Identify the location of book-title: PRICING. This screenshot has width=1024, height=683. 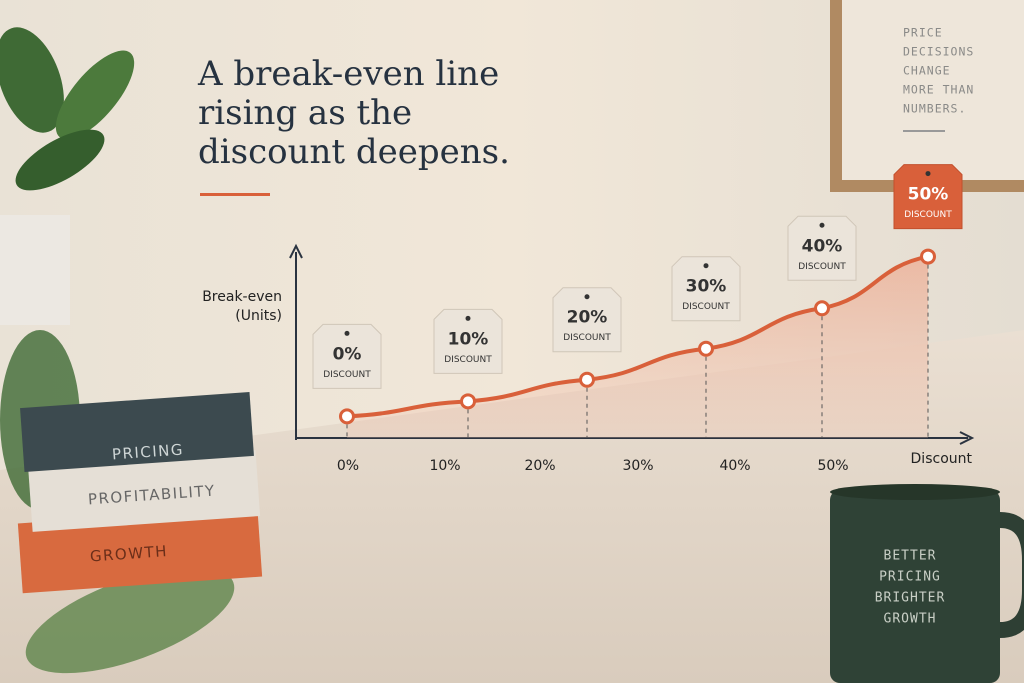
(147, 451).